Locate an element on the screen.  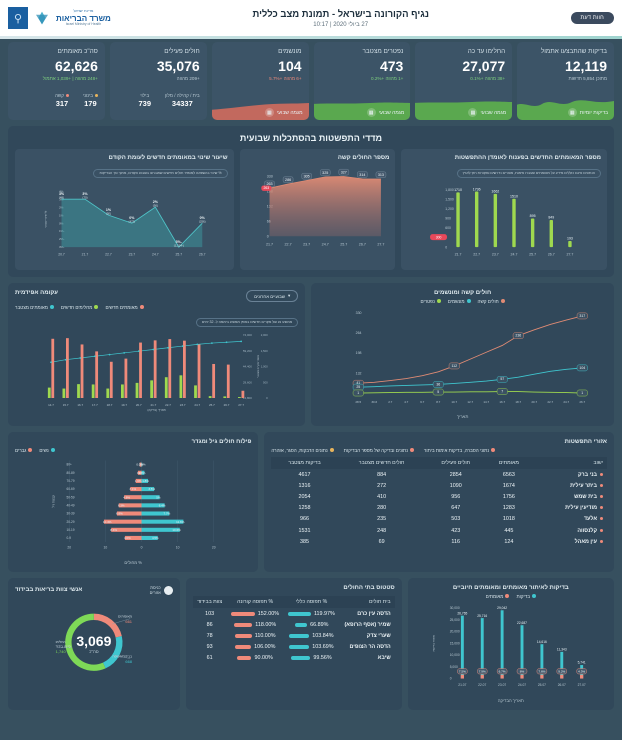
table-row: שערי צדק 103.84% 110.00% 78 is located at coordinates (294, 635).